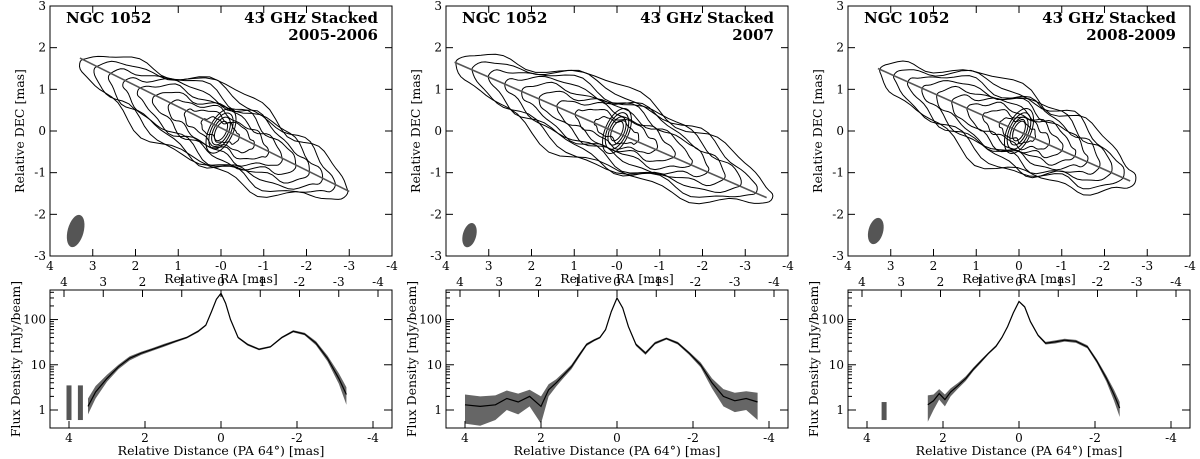  What do you see at coordinates (430, 320) in the screenshot?
I see `y-tick-label: 100` at bounding box center [430, 320].